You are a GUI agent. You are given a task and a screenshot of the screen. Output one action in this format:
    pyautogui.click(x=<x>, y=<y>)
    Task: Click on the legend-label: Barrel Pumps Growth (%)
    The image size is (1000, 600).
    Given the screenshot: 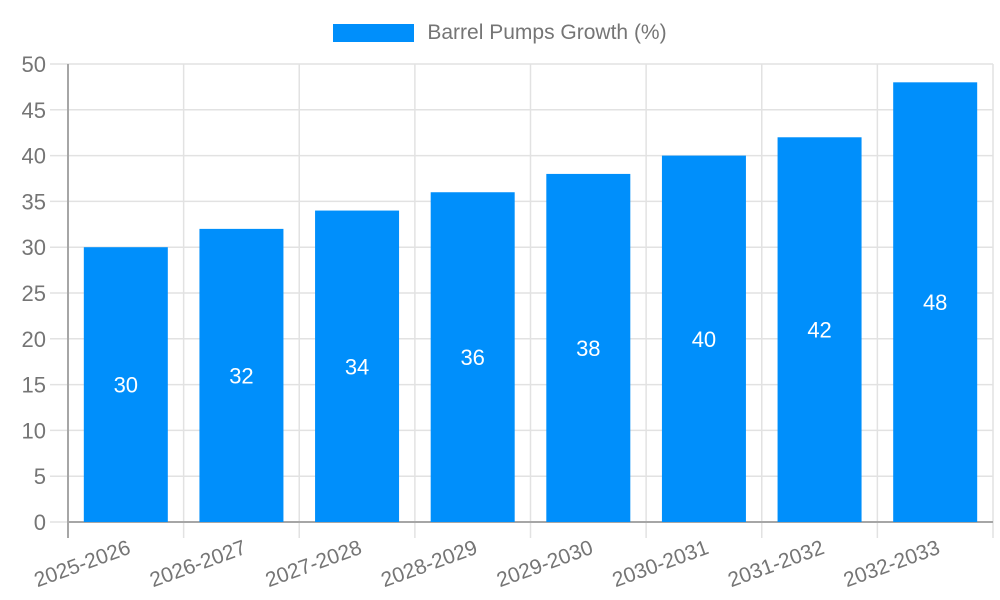 What is the action you would take?
    pyautogui.click(x=547, y=32)
    